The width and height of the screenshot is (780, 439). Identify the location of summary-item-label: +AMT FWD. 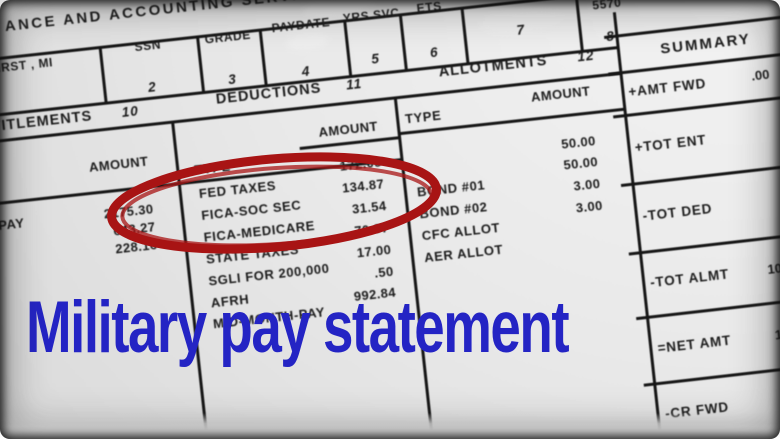
(667, 87).